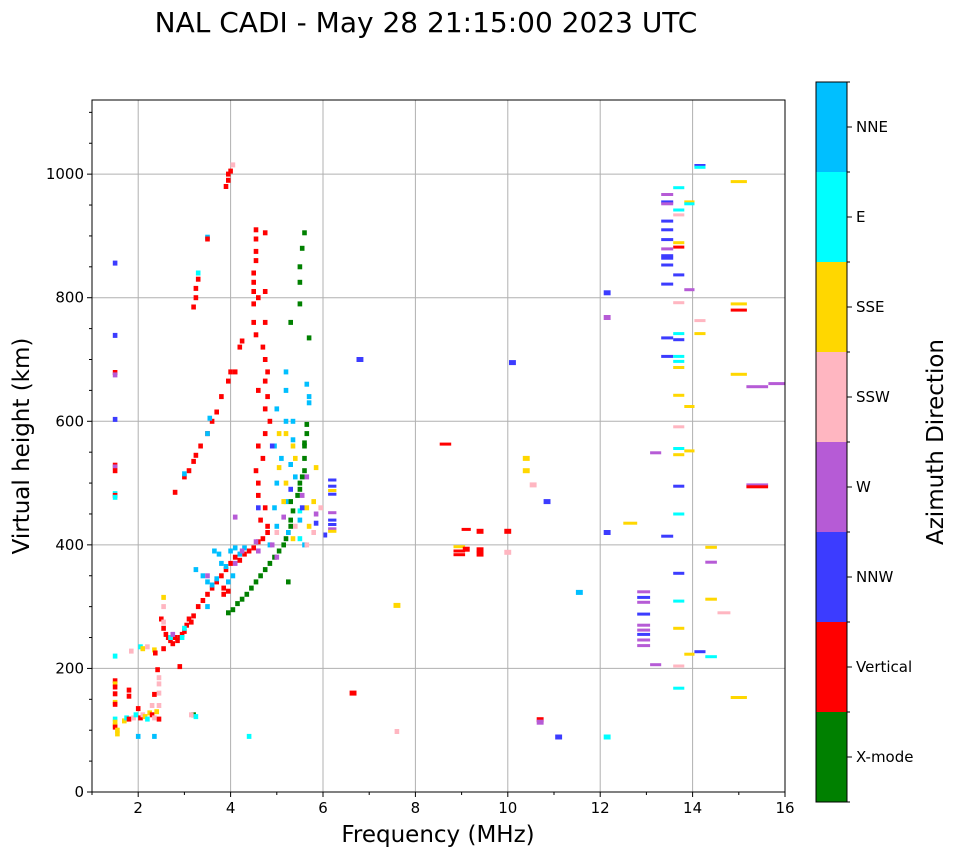  What do you see at coordinates (831, 577) in the screenshot?
I see `colorbar-swatch-nnw` at bounding box center [831, 577].